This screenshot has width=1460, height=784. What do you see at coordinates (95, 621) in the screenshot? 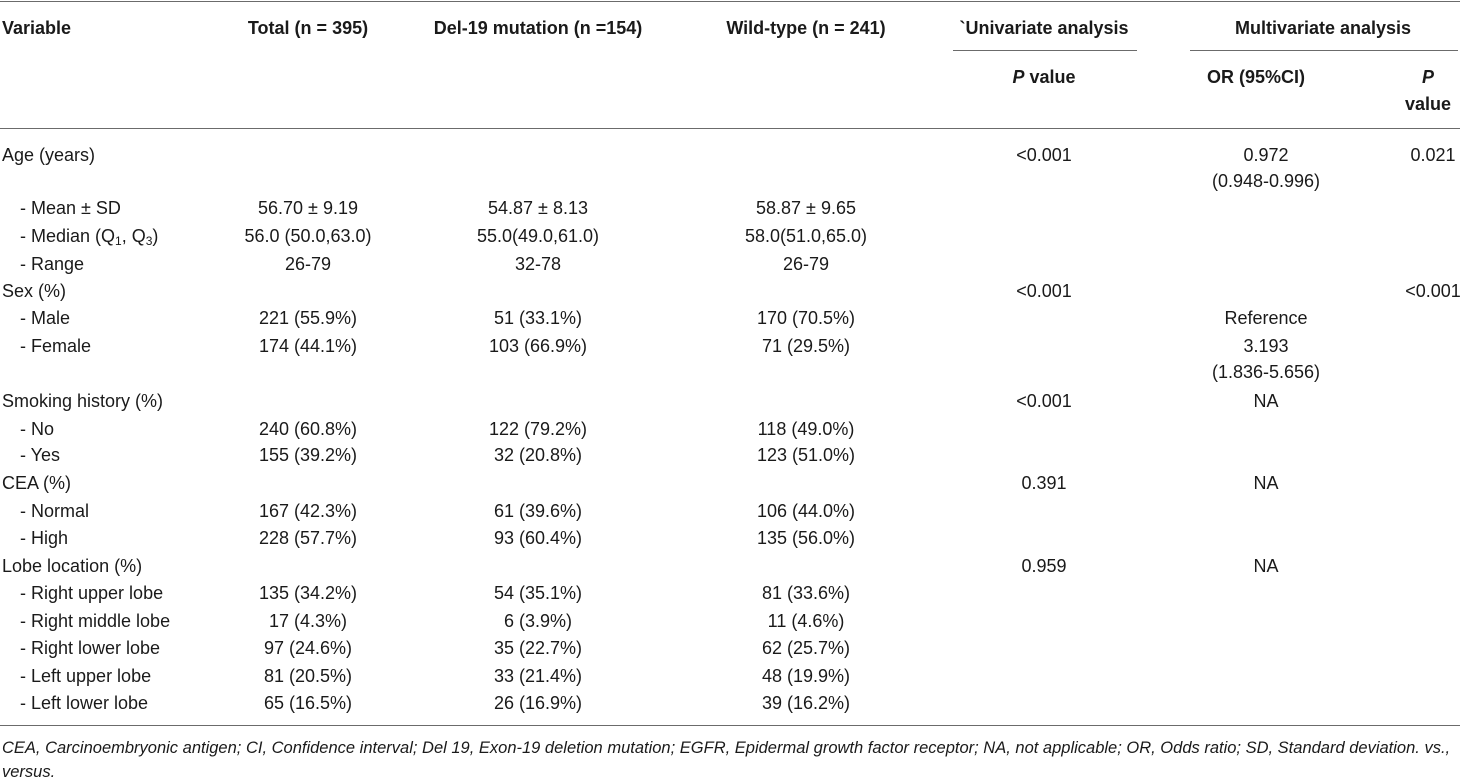
I see `row-label: - Right middle lobe` at bounding box center [95, 621].